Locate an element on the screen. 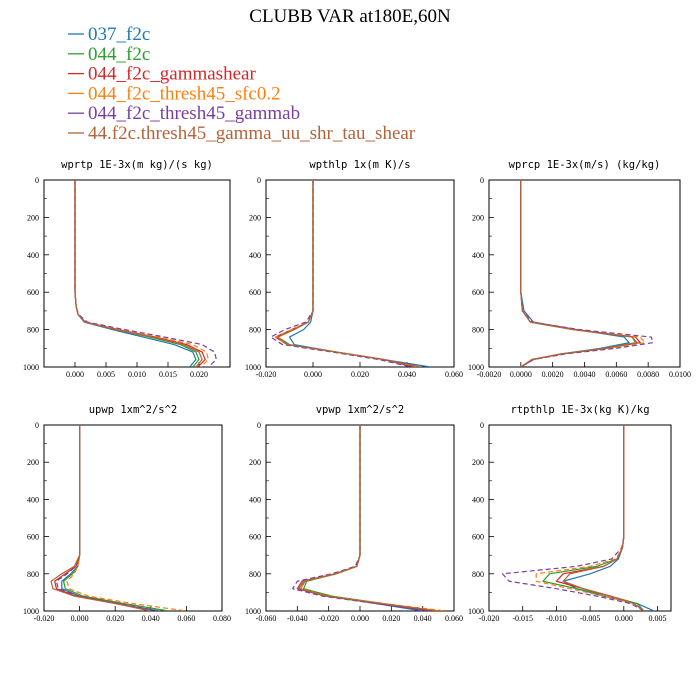 The image size is (700, 700). x-tick-label: 0.080 is located at coordinates (222, 618).